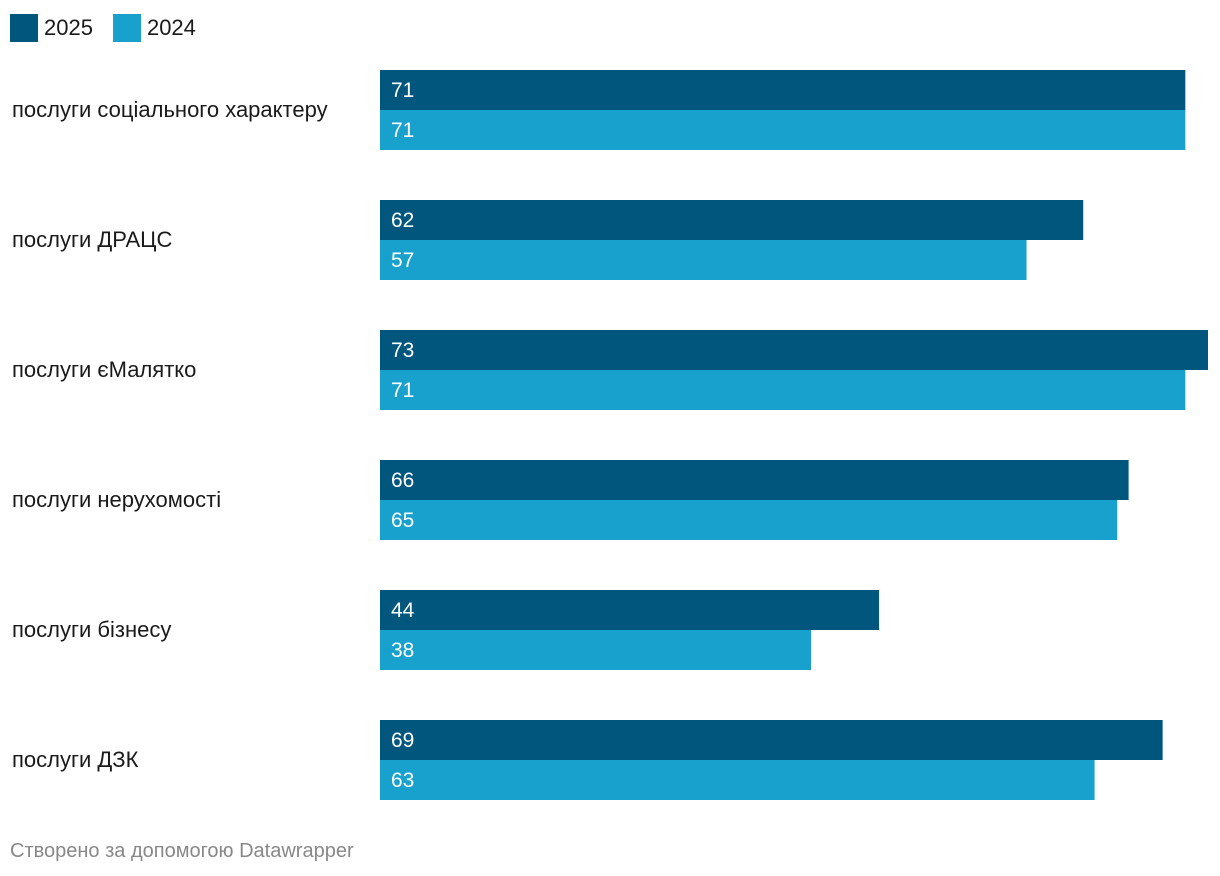 This screenshot has height=876, width=1220. I want to click on value-label-2025: 71, so click(402, 90).